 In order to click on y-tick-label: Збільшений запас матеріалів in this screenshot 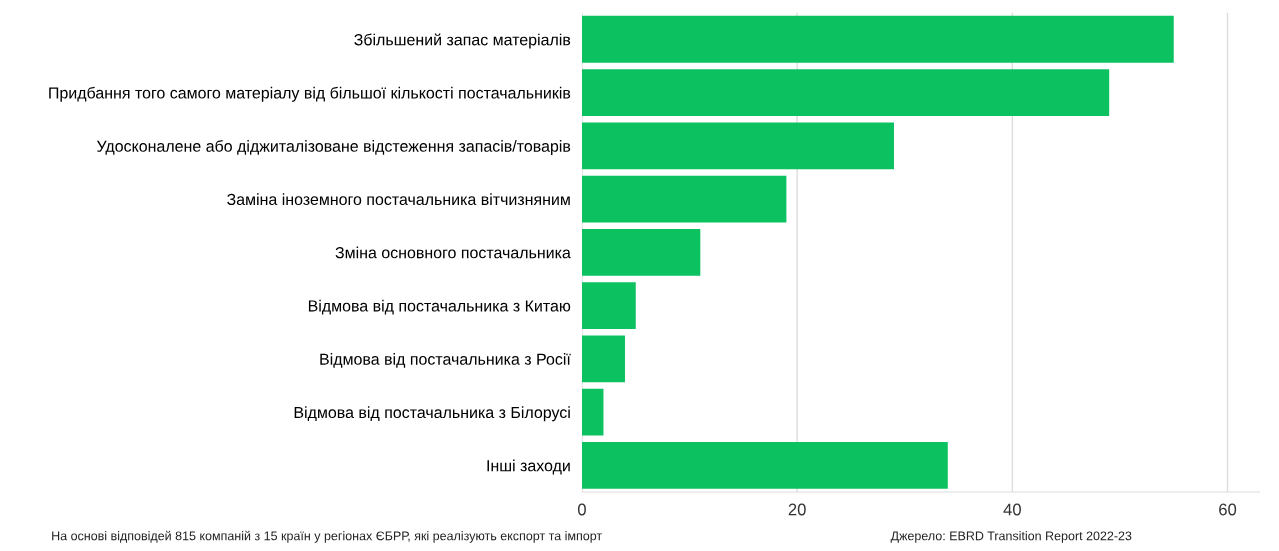, I will do `click(462, 41)`.